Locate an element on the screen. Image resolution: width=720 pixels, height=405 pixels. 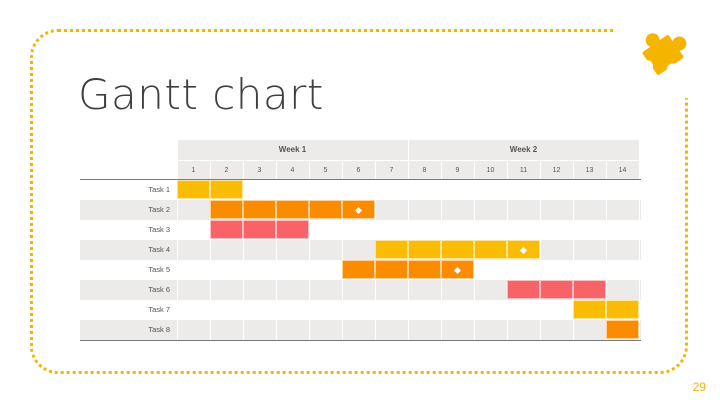
task-label: Task 1 is located at coordinates (159, 189).